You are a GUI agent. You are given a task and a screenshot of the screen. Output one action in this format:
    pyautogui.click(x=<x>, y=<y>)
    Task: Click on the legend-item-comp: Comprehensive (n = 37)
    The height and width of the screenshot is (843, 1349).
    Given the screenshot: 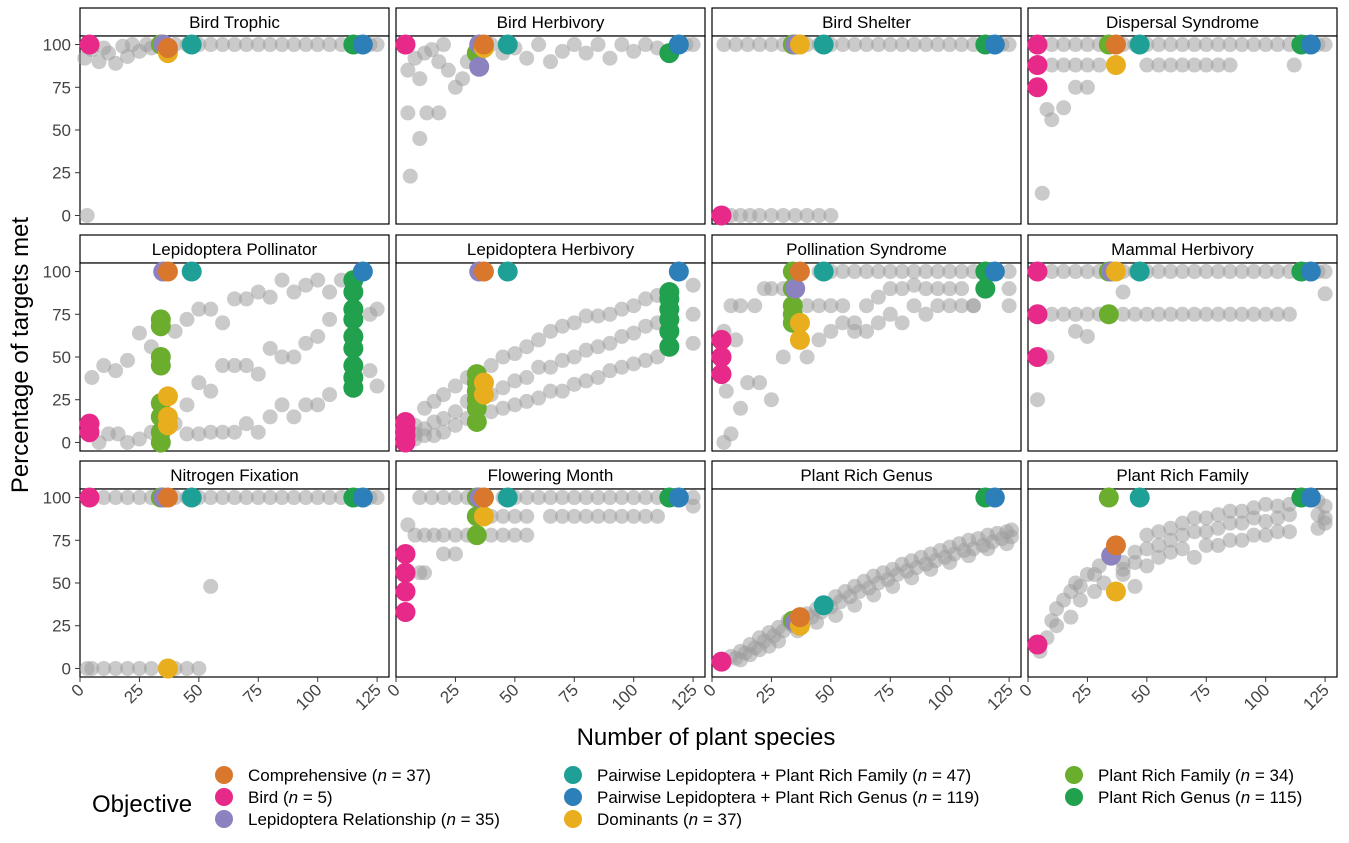 What is the action you would take?
    pyautogui.click(x=323, y=775)
    